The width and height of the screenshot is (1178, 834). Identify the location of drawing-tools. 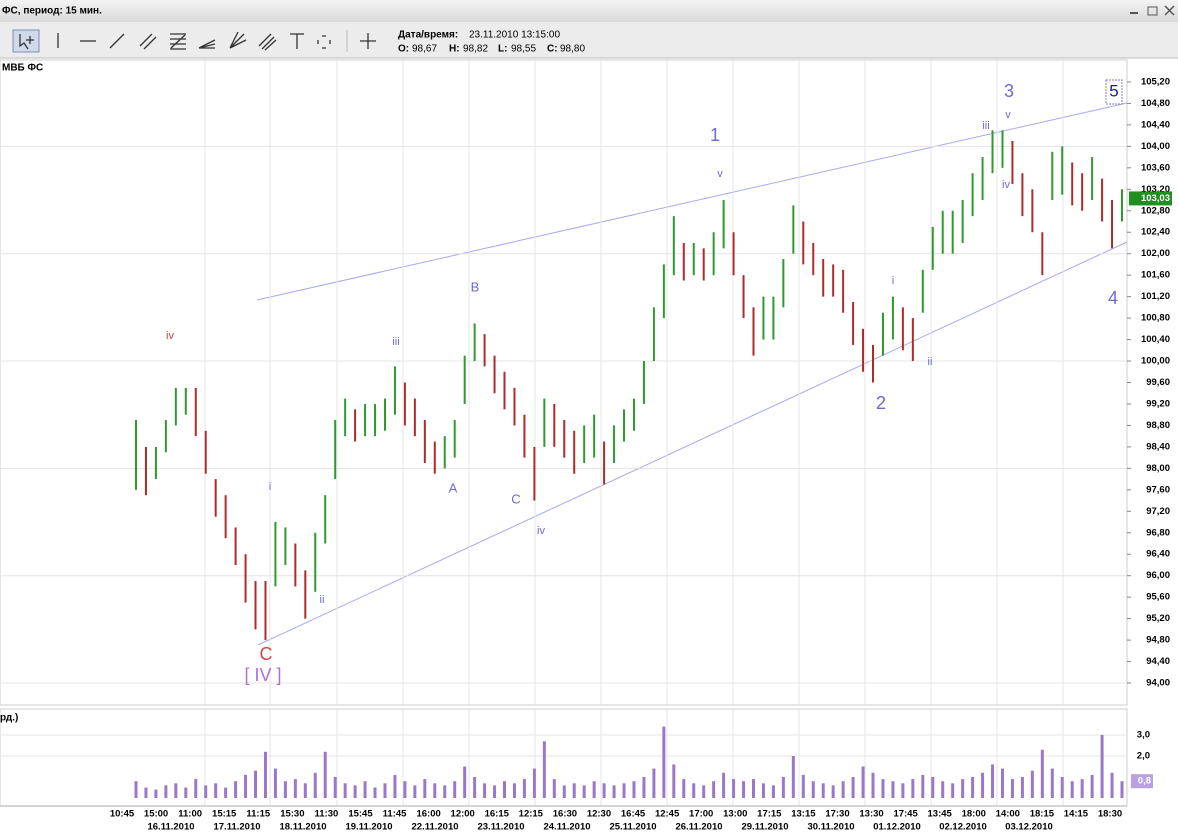
(194, 41).